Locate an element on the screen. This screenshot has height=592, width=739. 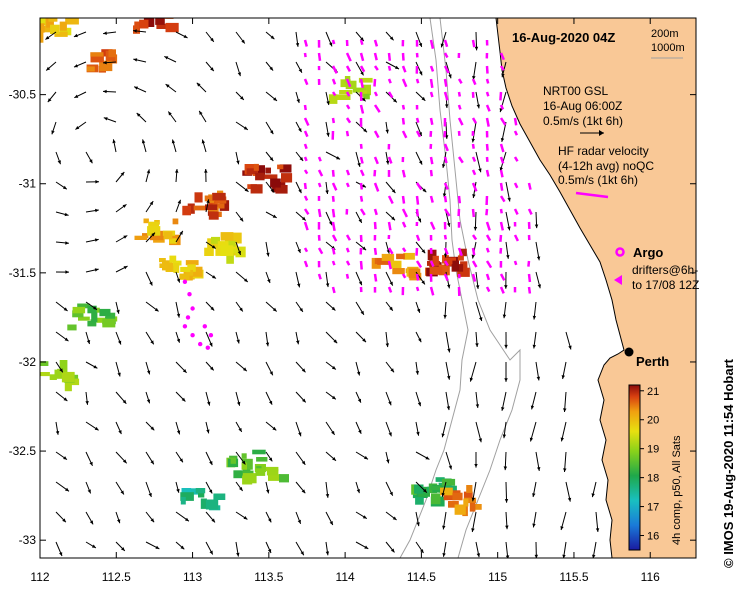
x-tick-label: 112.5 is located at coordinates (116, 577).